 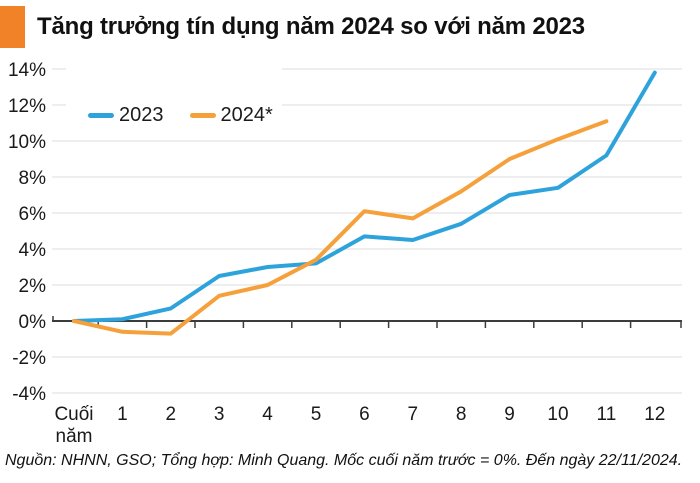 I want to click on y-axis-label: 10%, so click(x=27, y=142).